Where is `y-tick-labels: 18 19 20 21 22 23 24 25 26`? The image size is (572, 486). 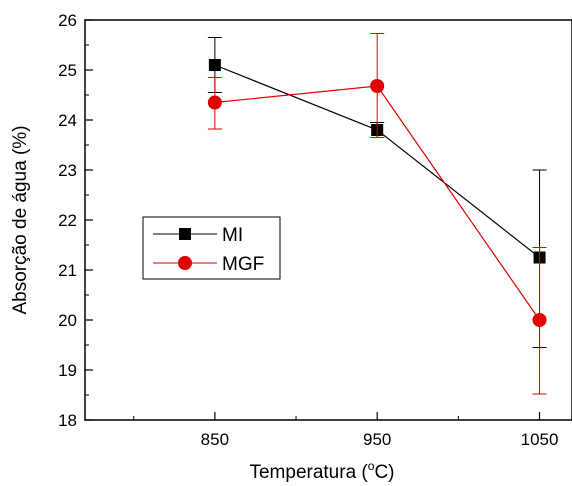 y-tick-labels: 18 19 20 21 22 23 24 25 26 is located at coordinates (67, 220).